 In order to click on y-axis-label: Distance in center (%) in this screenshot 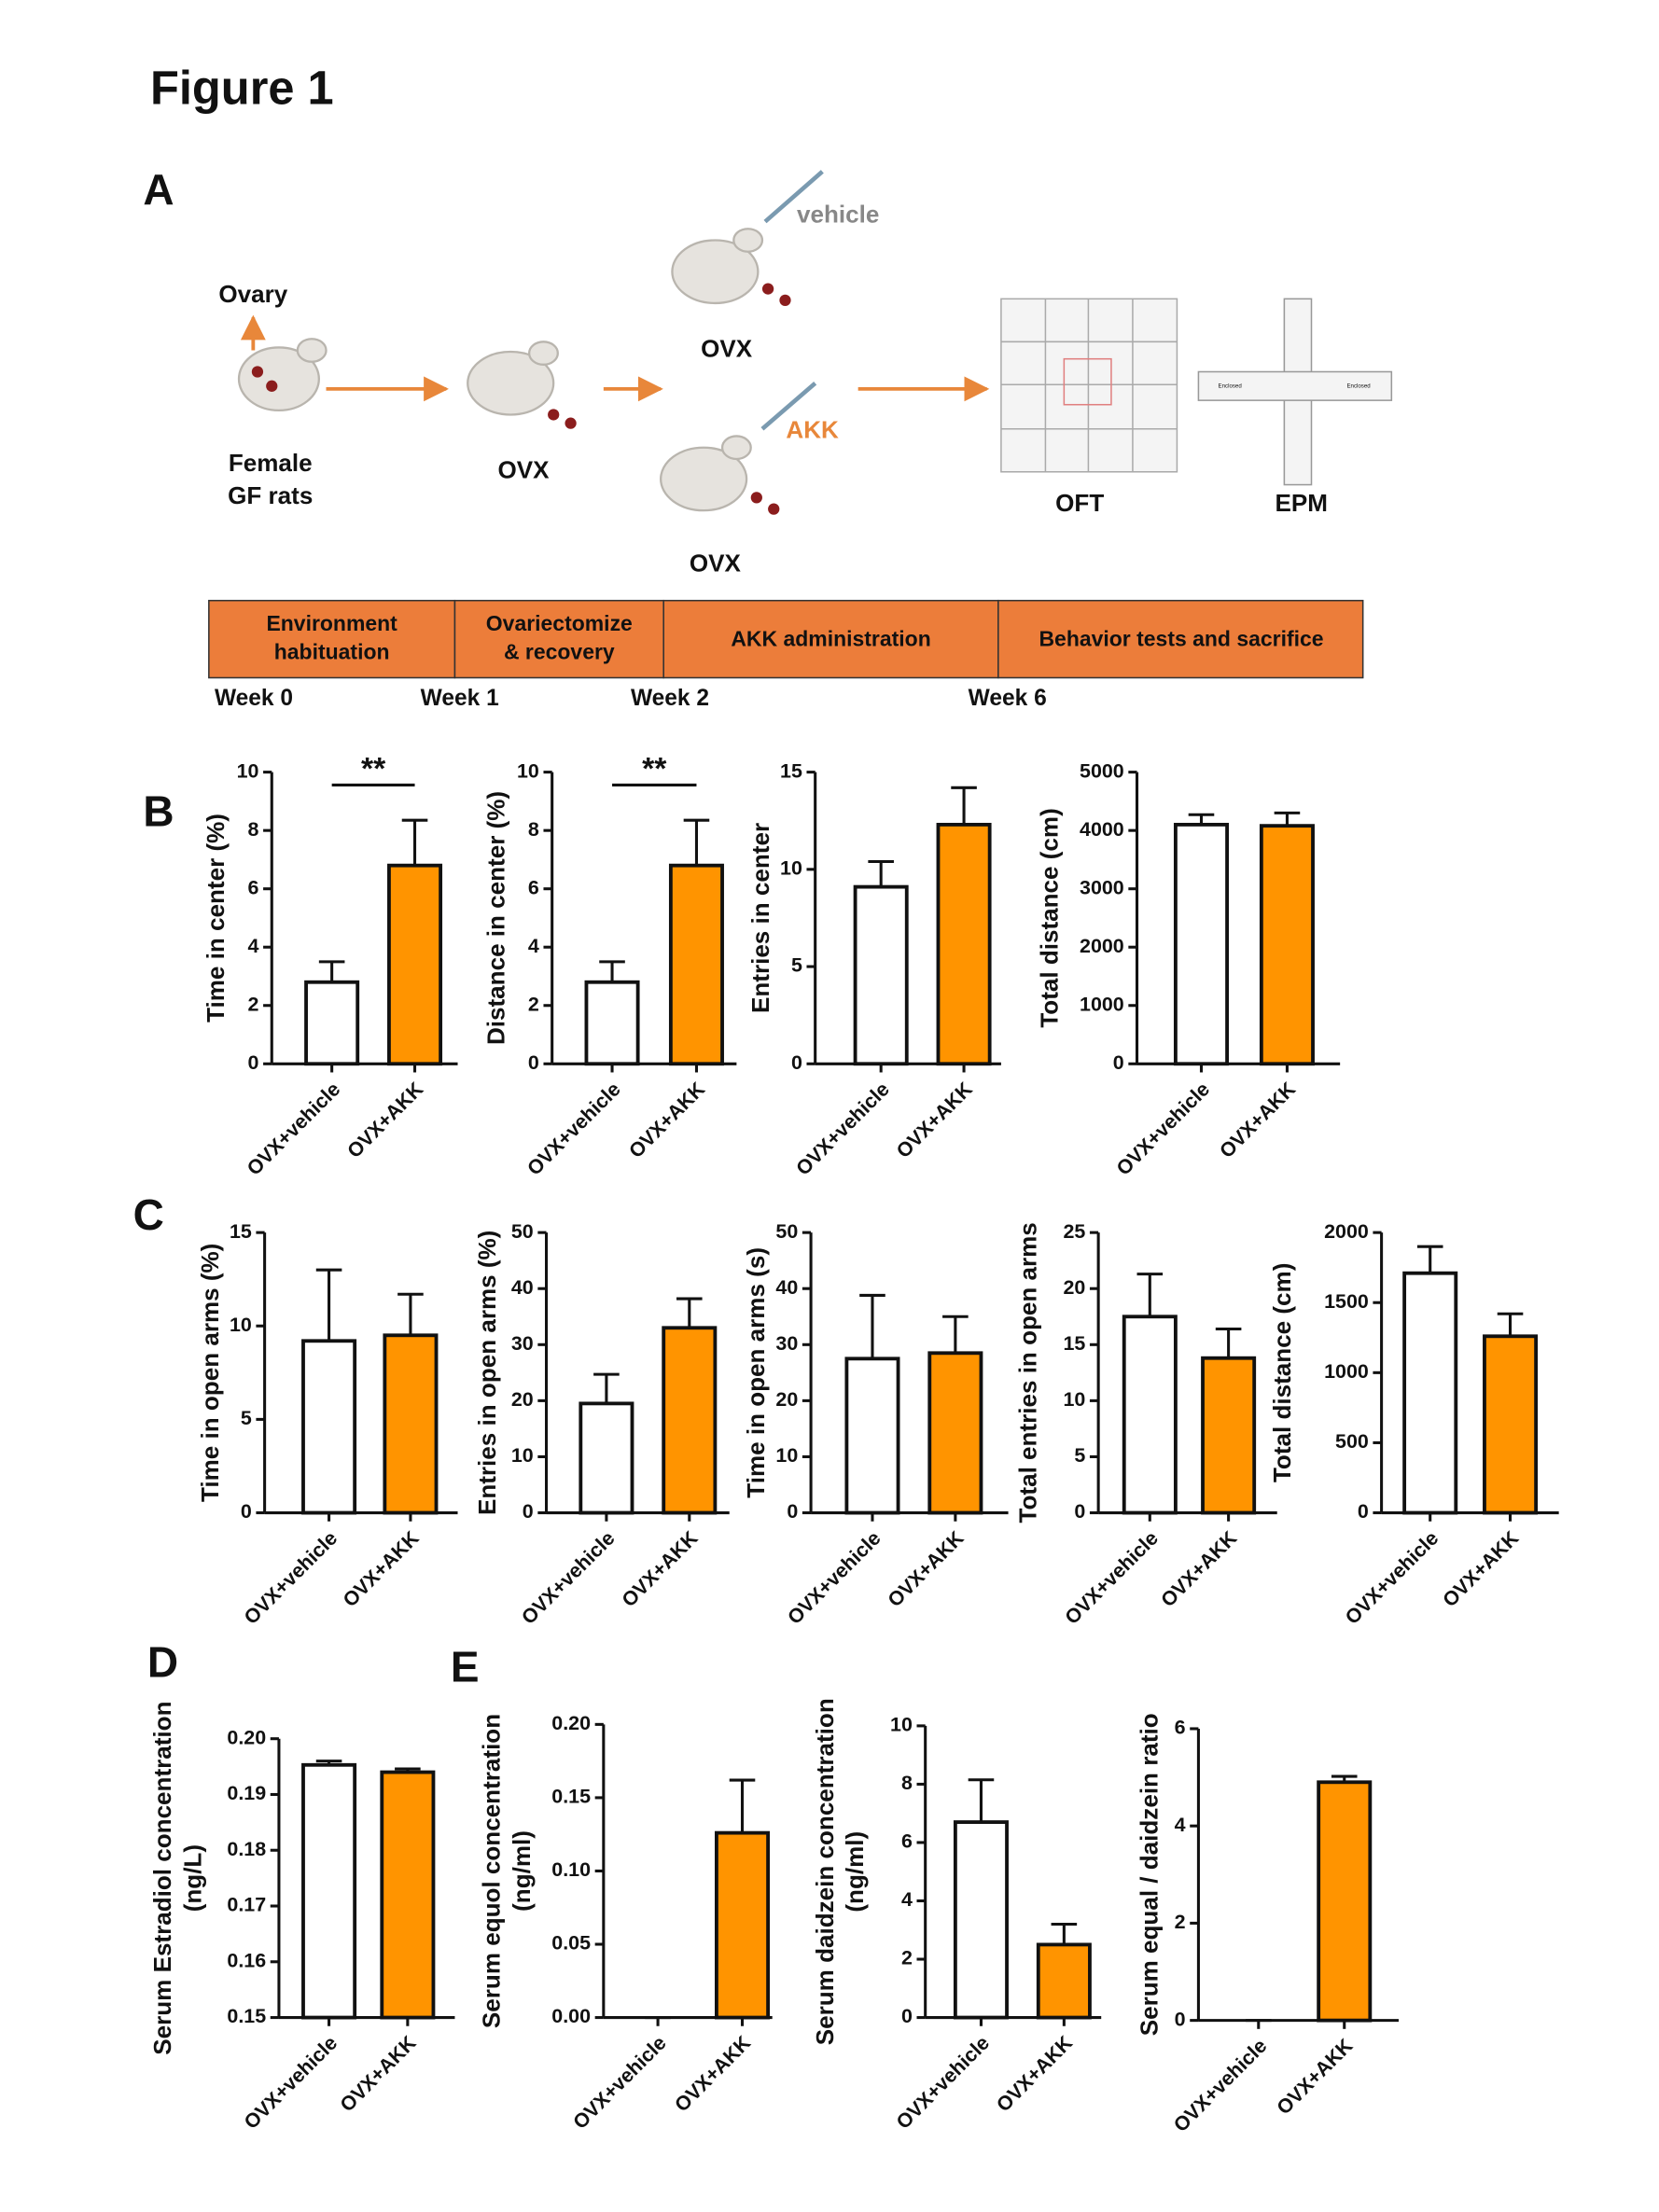, I will do `click(495, 918)`.